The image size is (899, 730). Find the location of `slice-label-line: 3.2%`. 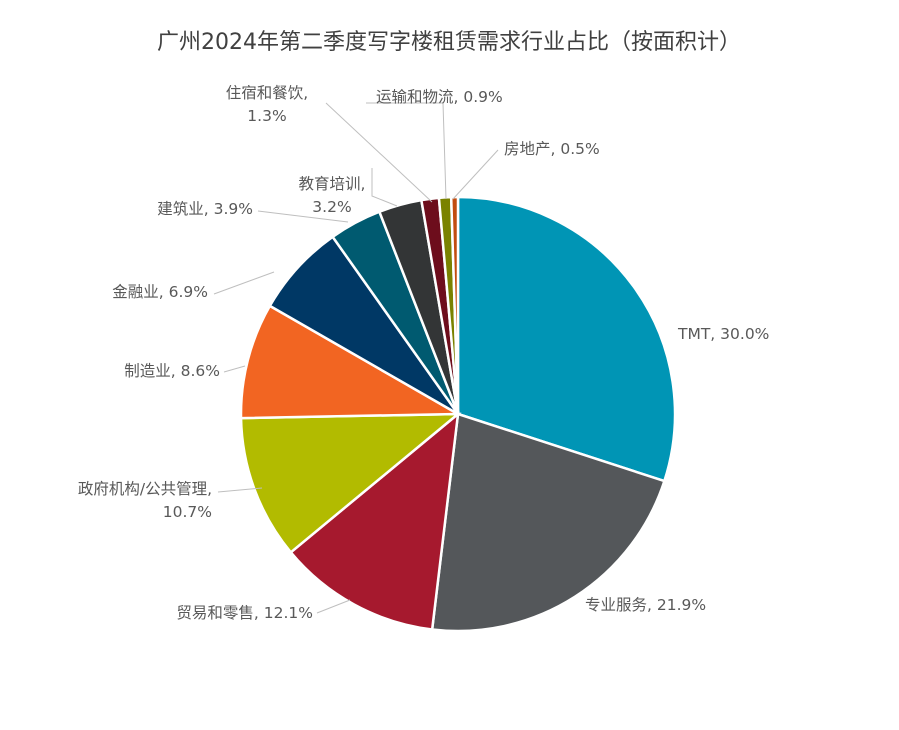

slice-label-line: 3.2% is located at coordinates (331, 207).